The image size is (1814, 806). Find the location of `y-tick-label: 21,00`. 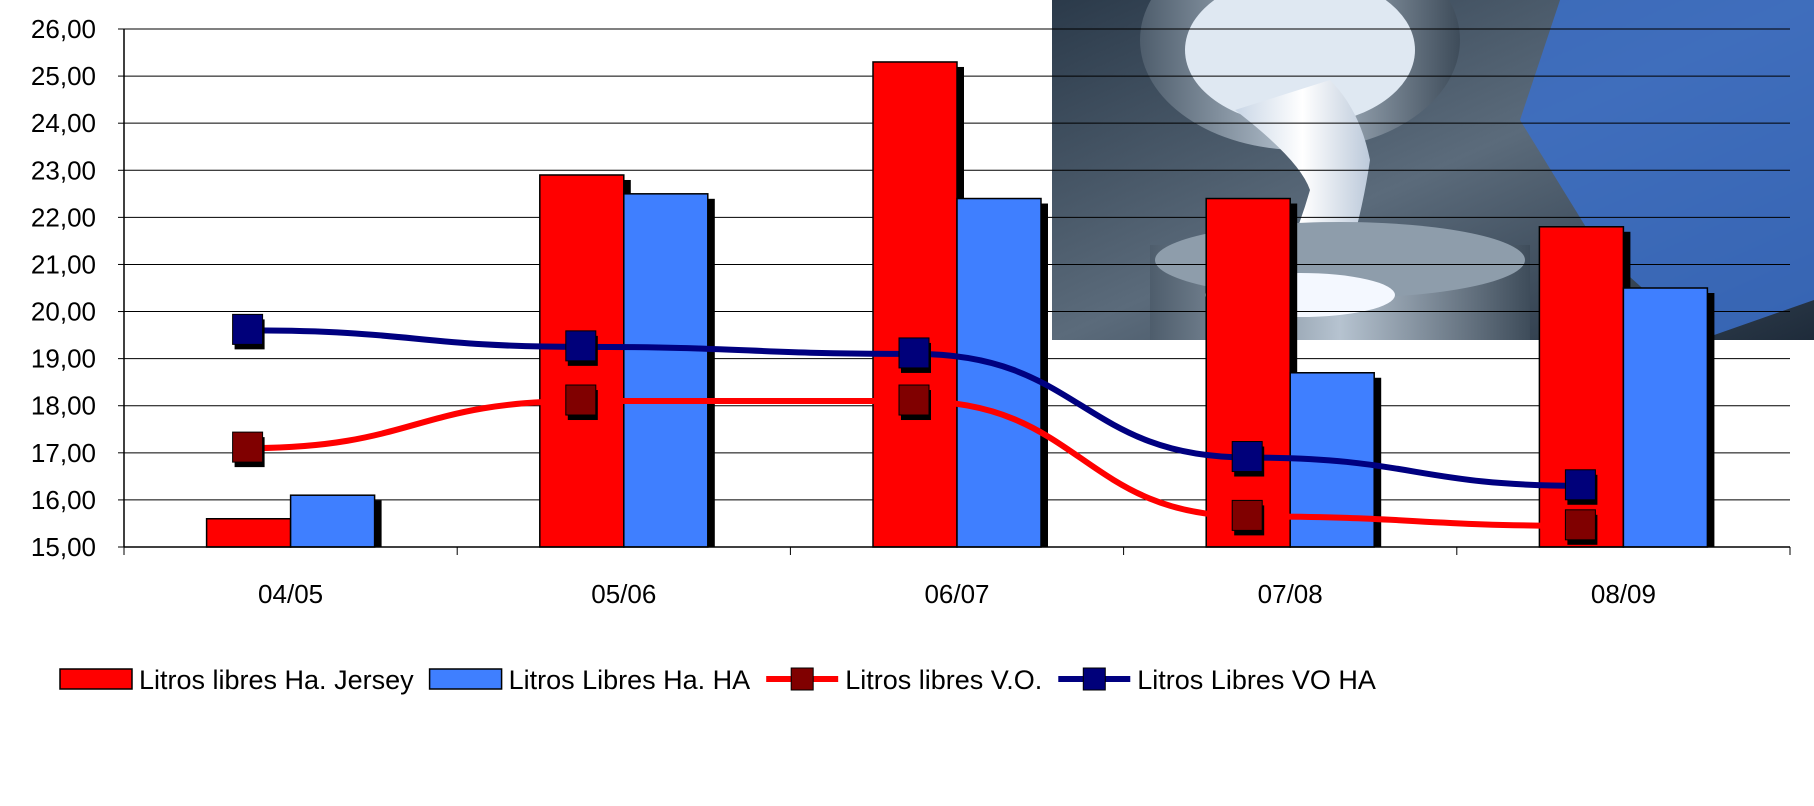

y-tick-label: 21,00 is located at coordinates (63, 264).